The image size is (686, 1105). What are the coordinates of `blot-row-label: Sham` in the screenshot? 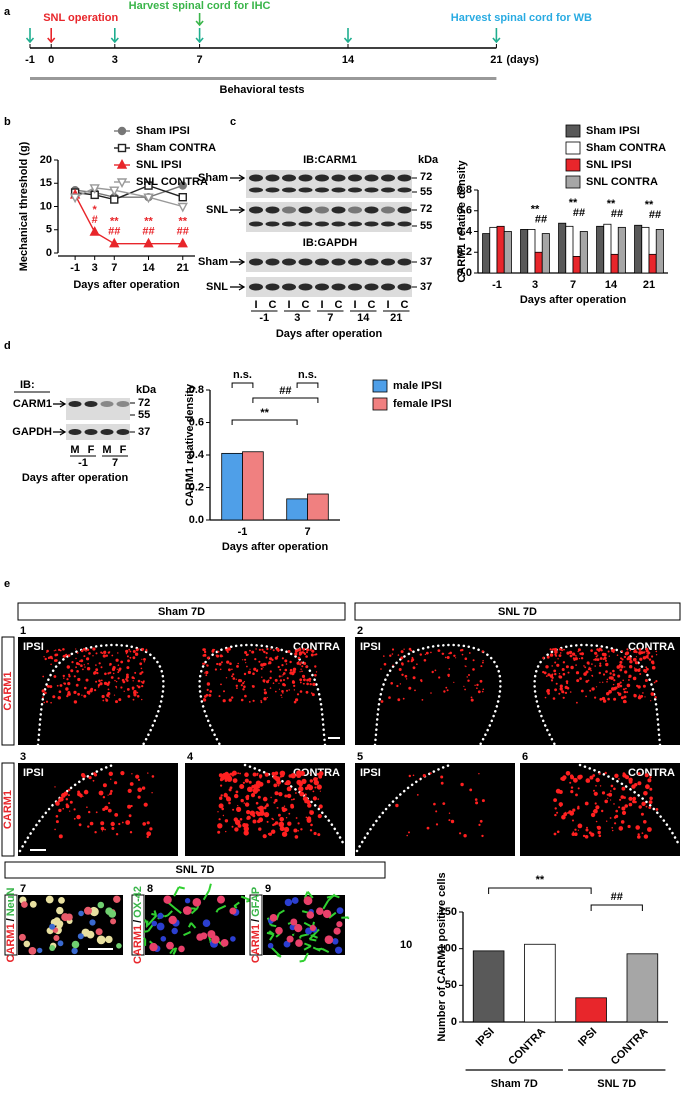 It's located at (213, 262).